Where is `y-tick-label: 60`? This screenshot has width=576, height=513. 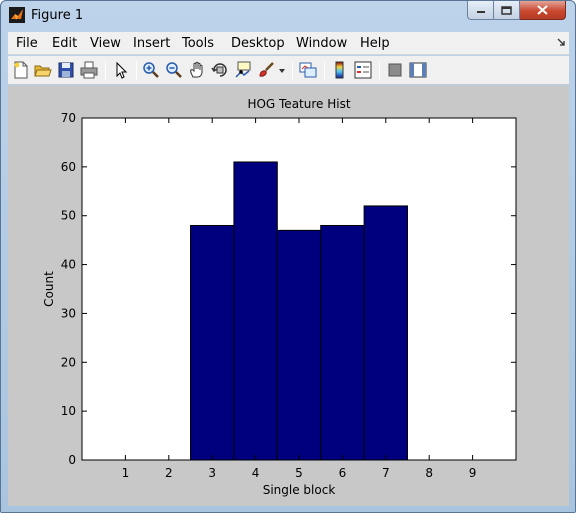 y-tick-label: 60 is located at coordinates (68, 167).